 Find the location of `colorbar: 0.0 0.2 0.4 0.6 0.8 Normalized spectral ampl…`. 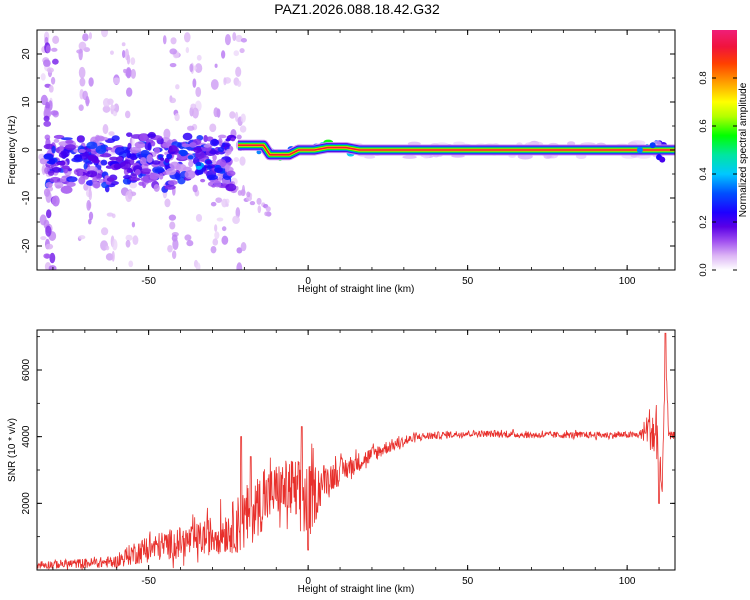

colorbar: 0.0 0.2 0.4 0.6 0.8 Normalized spectral ampl… is located at coordinates (723, 153).